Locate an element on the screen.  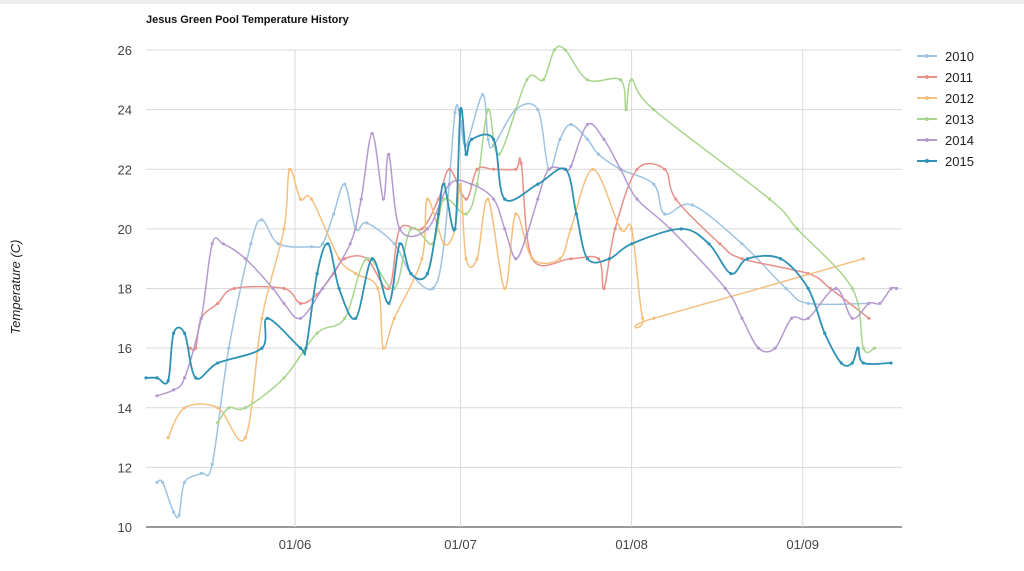
legend-entry-2012: 2012 is located at coordinates (945, 98).